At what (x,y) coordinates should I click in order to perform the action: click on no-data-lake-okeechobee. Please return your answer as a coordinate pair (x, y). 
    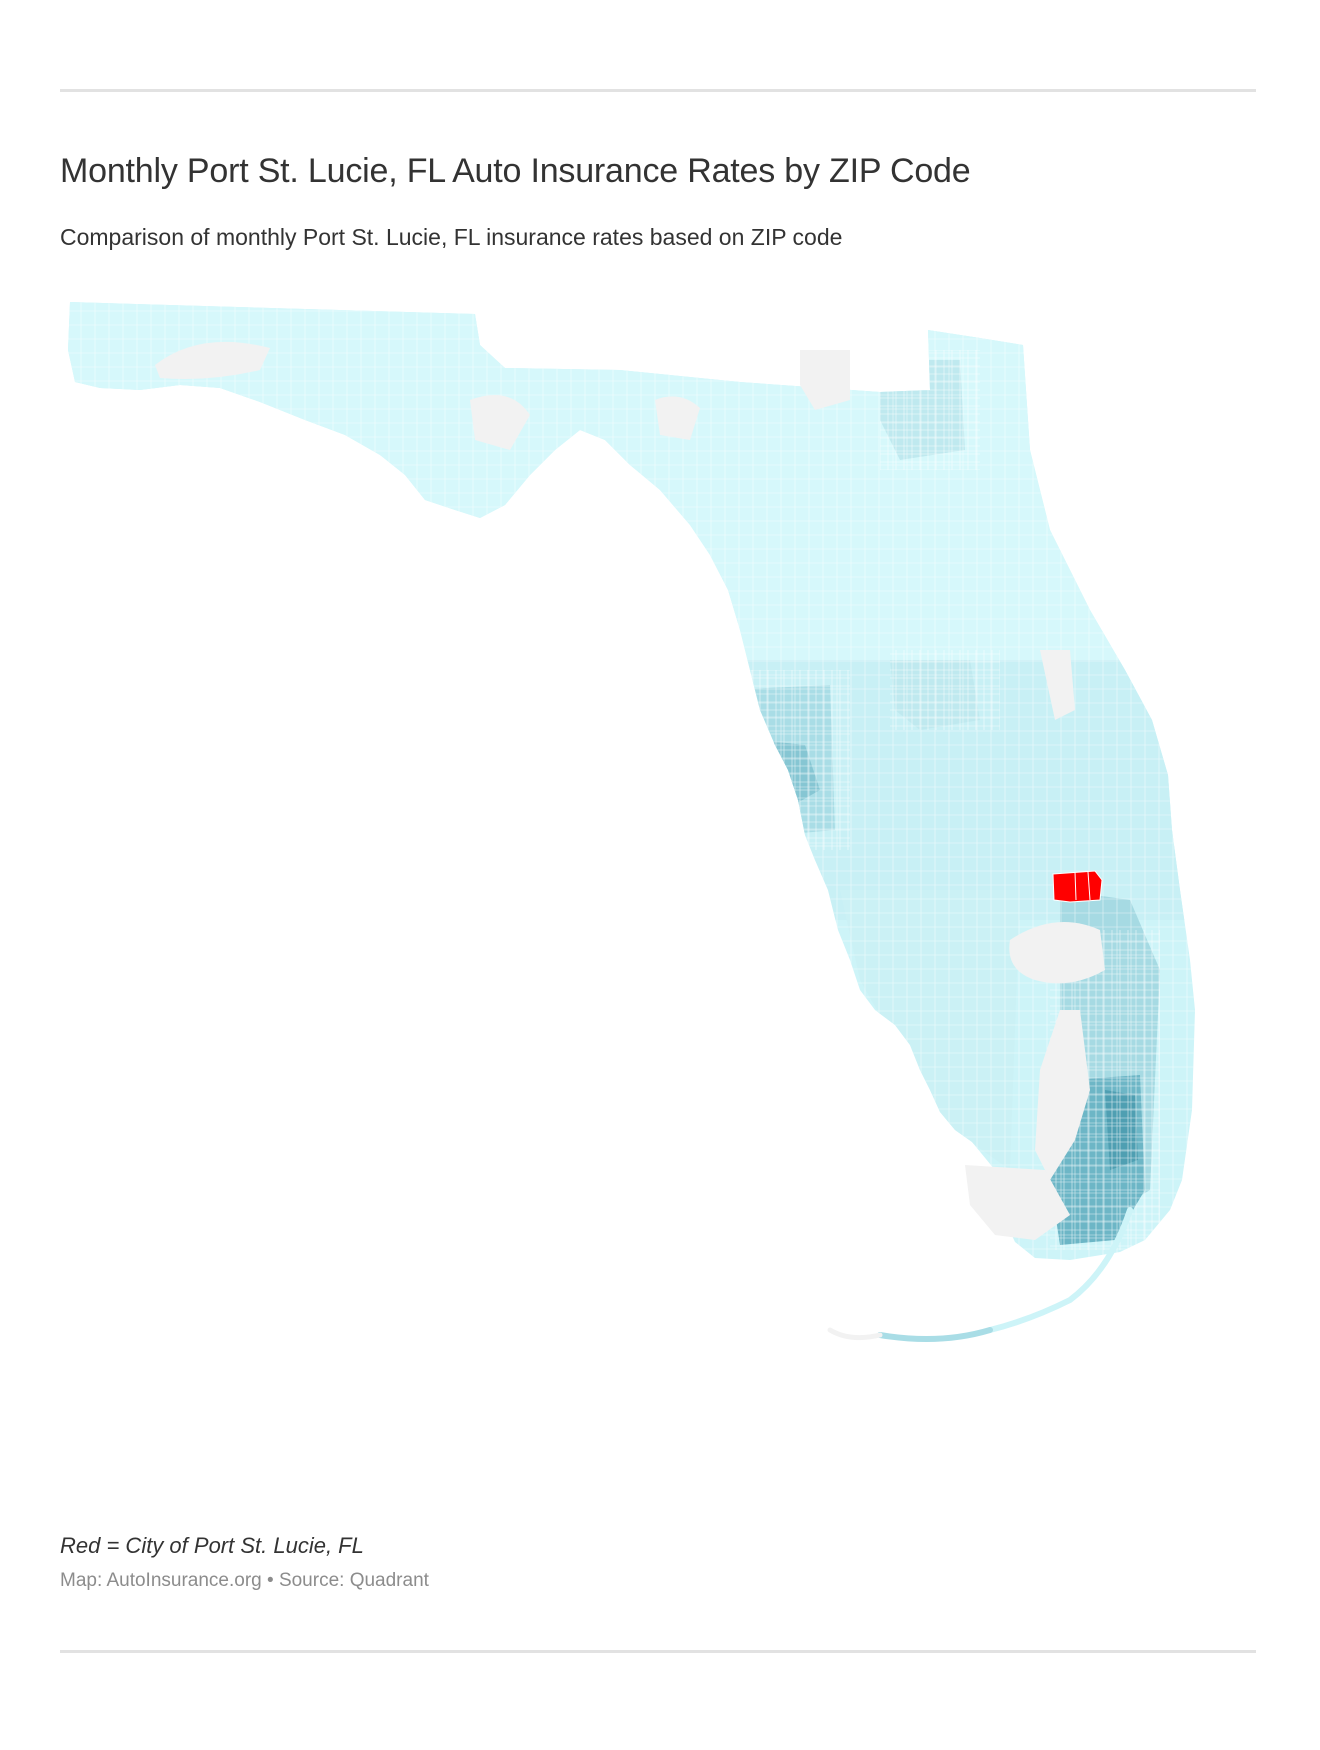
    Looking at the image, I should click on (1057, 953).